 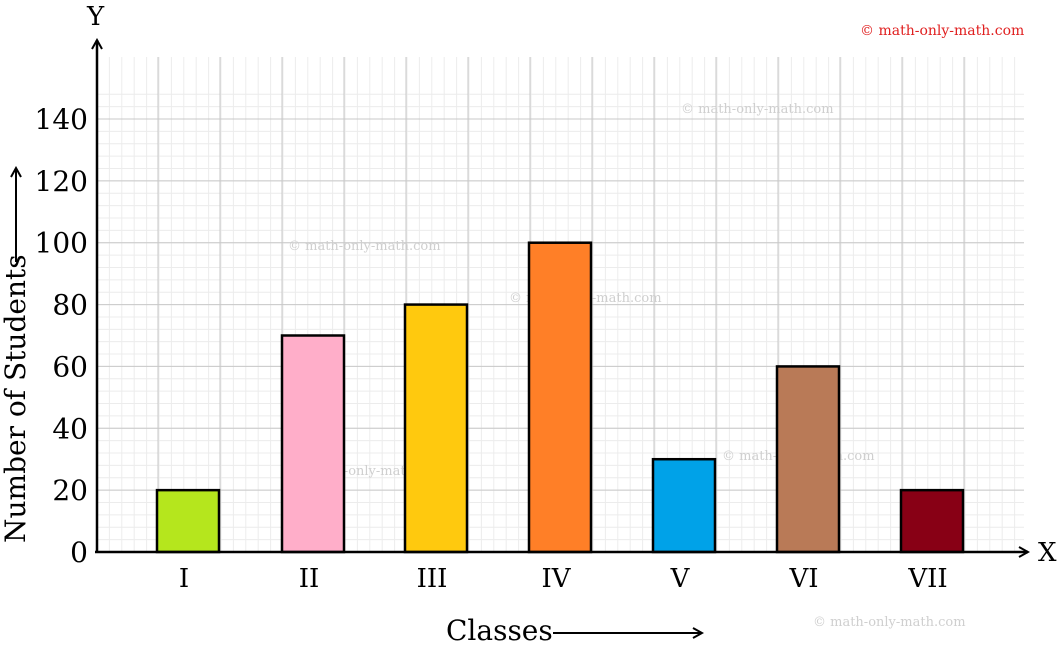 I want to click on y-tick-label: 100, so click(x=61, y=243).